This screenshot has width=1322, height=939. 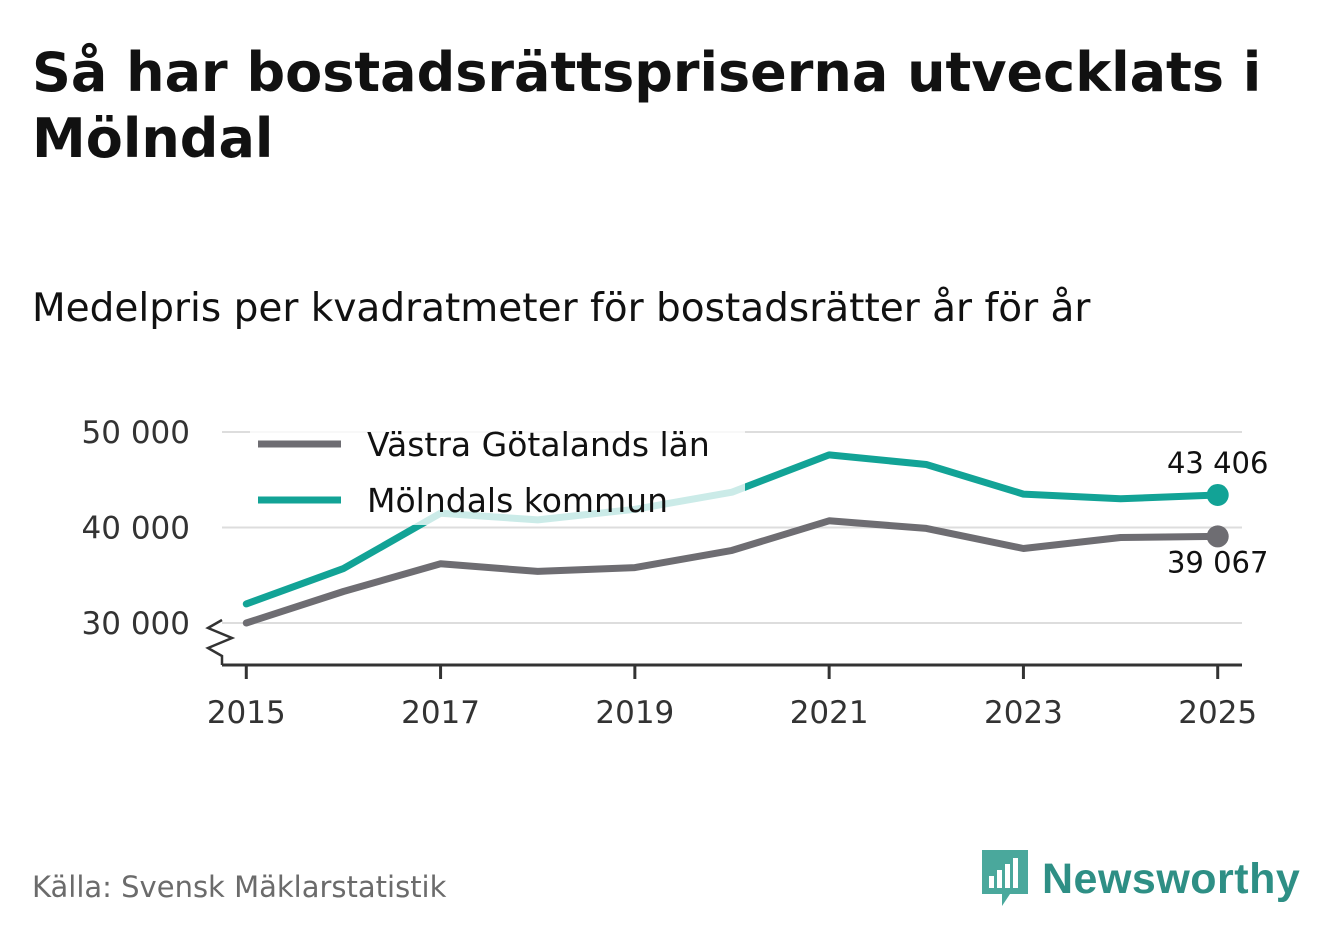 I want to click on legend: Västra Götalands län Mölndals kommun, so click(x=497, y=470).